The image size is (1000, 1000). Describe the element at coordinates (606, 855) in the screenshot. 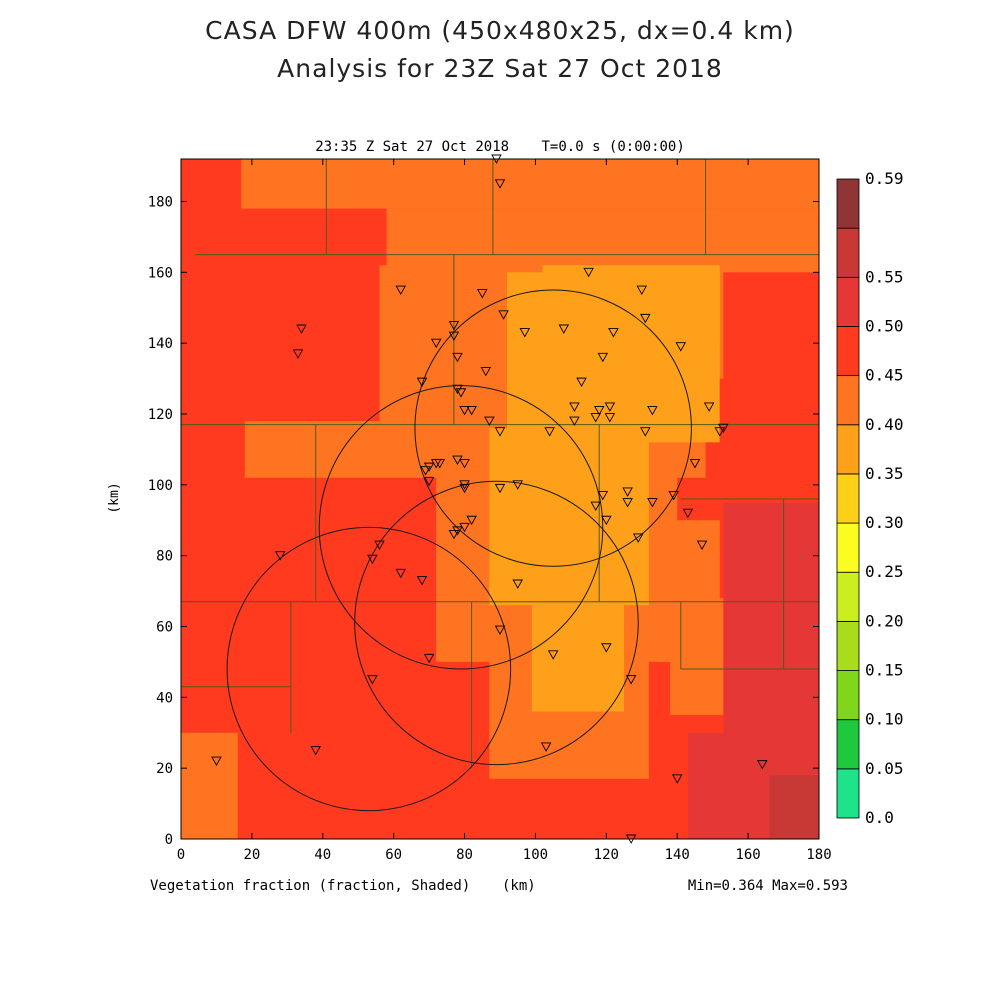

I see `x-tick-label: 120` at that location.